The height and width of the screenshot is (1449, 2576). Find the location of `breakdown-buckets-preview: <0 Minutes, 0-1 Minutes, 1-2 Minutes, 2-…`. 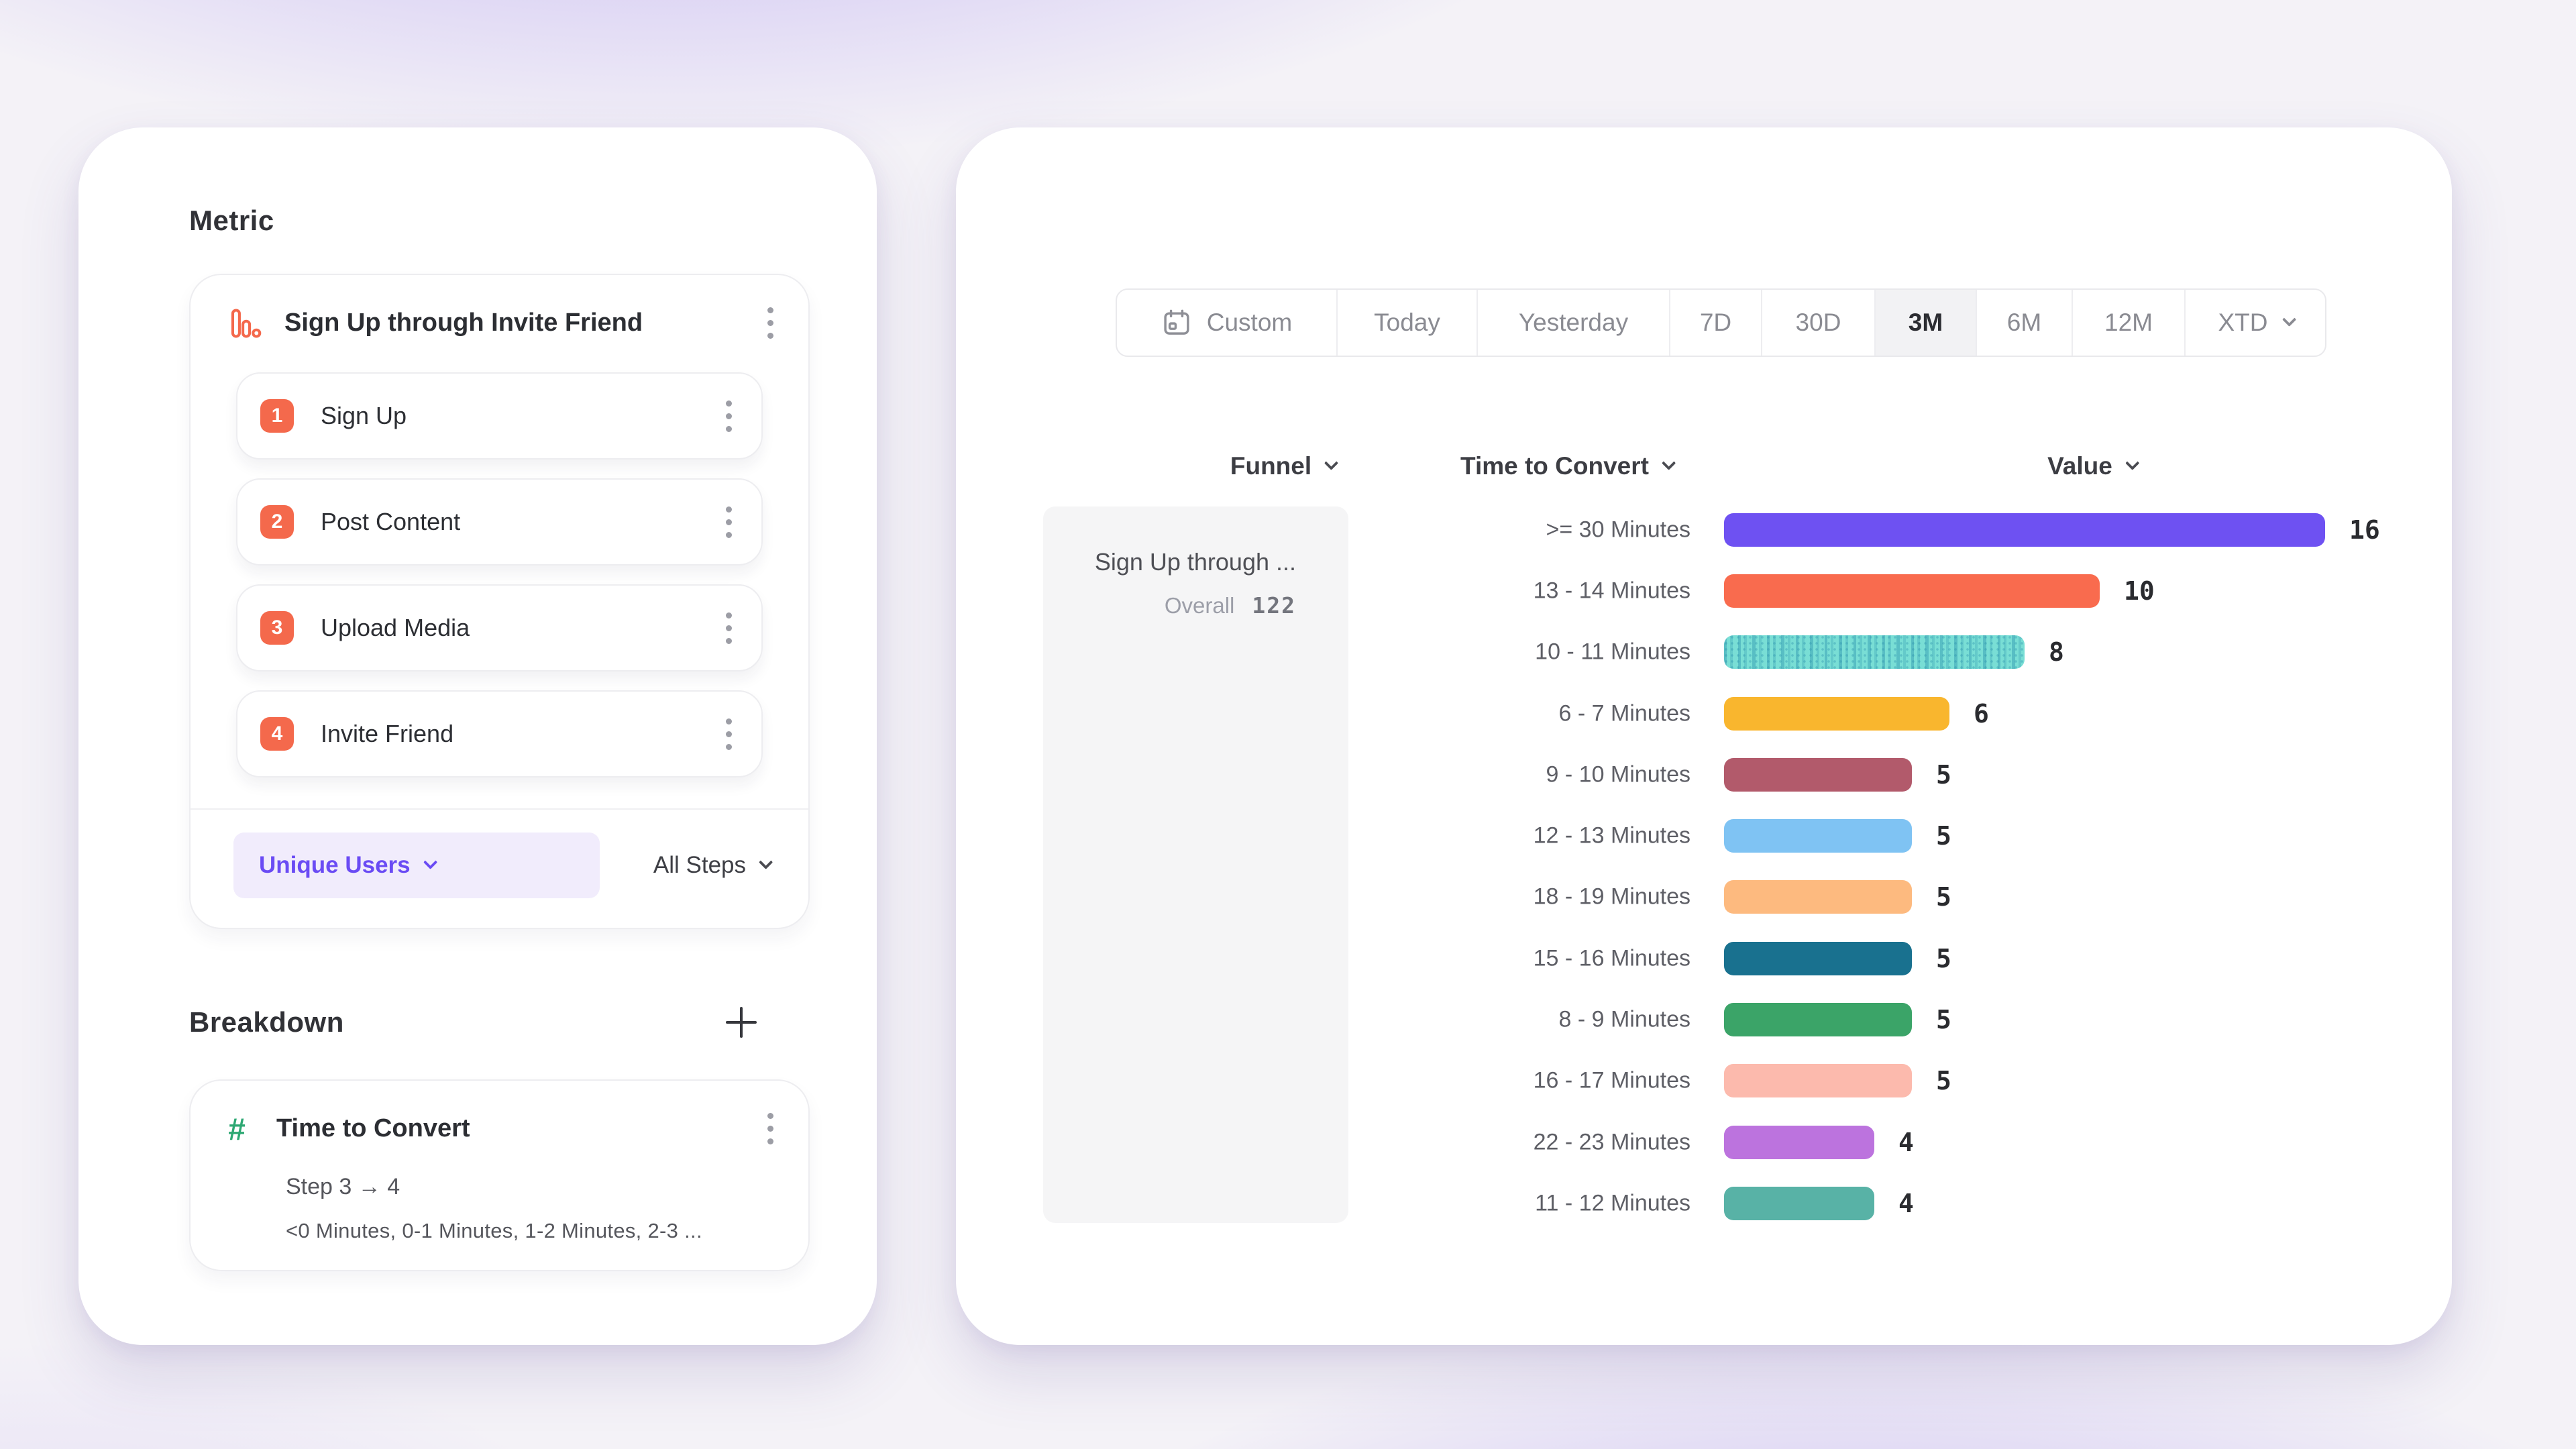

breakdown-buckets-preview: <0 Minutes, 0-1 Minutes, 1-2 Minutes, 2-… is located at coordinates (494, 1230).